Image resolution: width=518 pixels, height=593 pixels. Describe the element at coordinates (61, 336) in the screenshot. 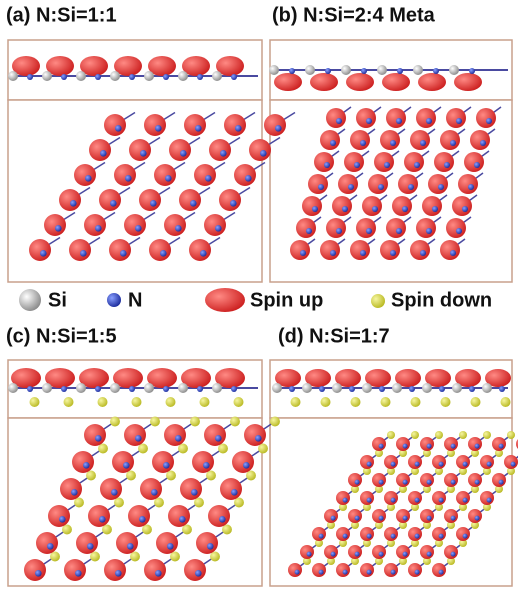

I see `panel-label: (c) N:Si=1:5` at that location.